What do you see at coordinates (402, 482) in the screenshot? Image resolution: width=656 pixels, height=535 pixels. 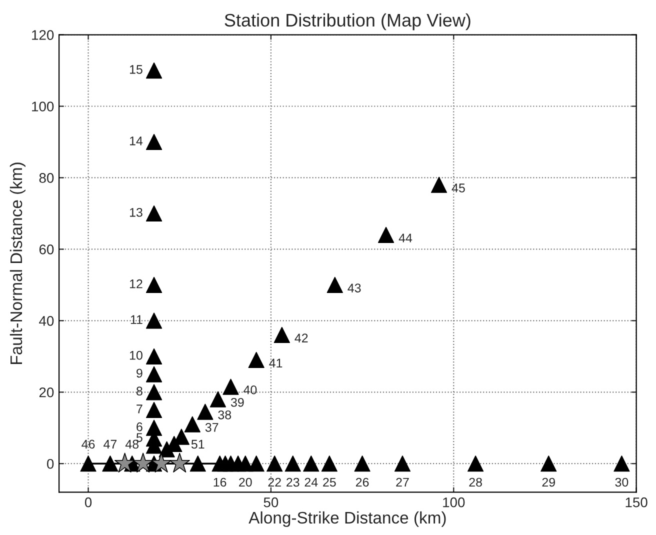 I see `annotation: 27` at bounding box center [402, 482].